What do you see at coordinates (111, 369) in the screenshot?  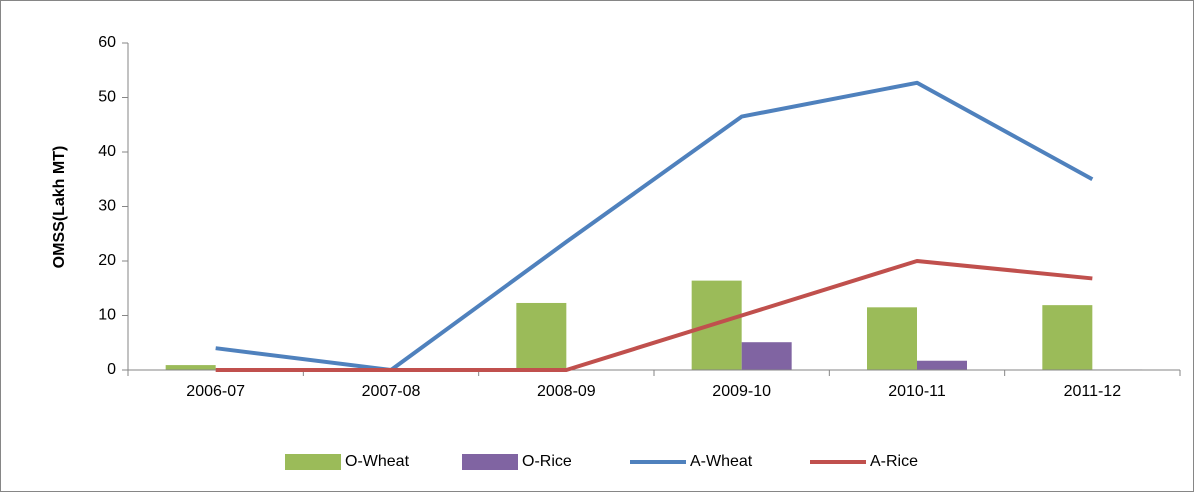 I see `y-tick-label: 0` at bounding box center [111, 369].